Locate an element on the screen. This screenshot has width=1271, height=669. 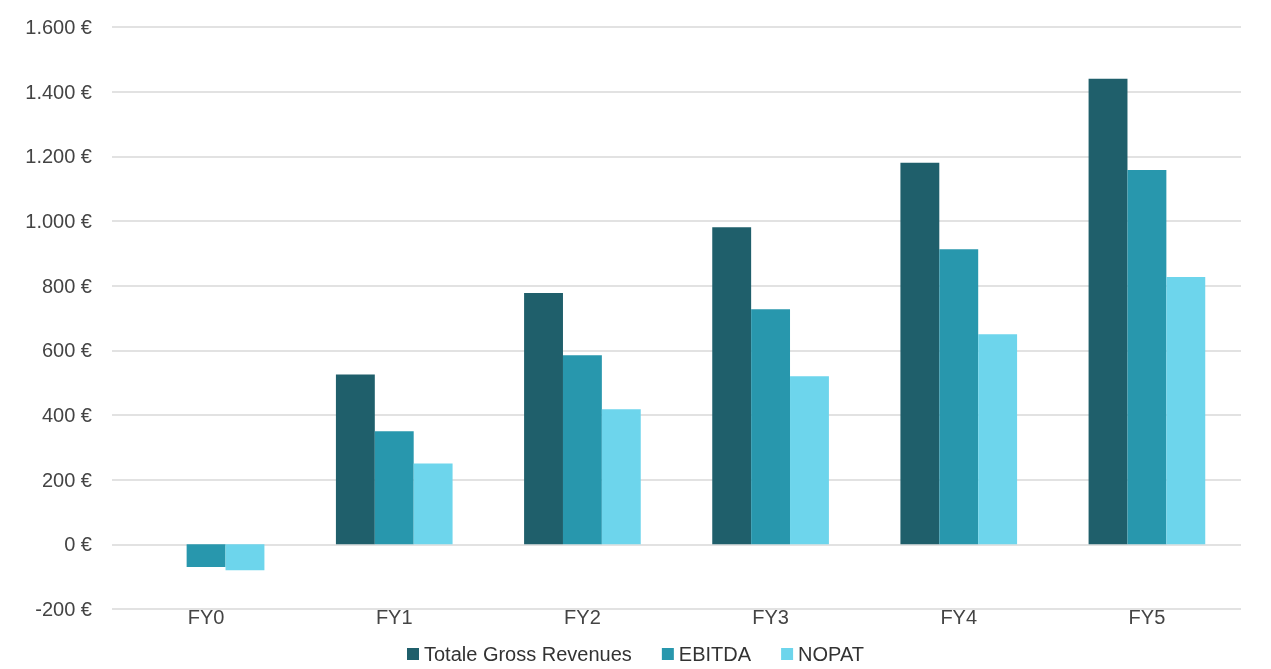
legend-label: NOPAT is located at coordinates (831, 654).